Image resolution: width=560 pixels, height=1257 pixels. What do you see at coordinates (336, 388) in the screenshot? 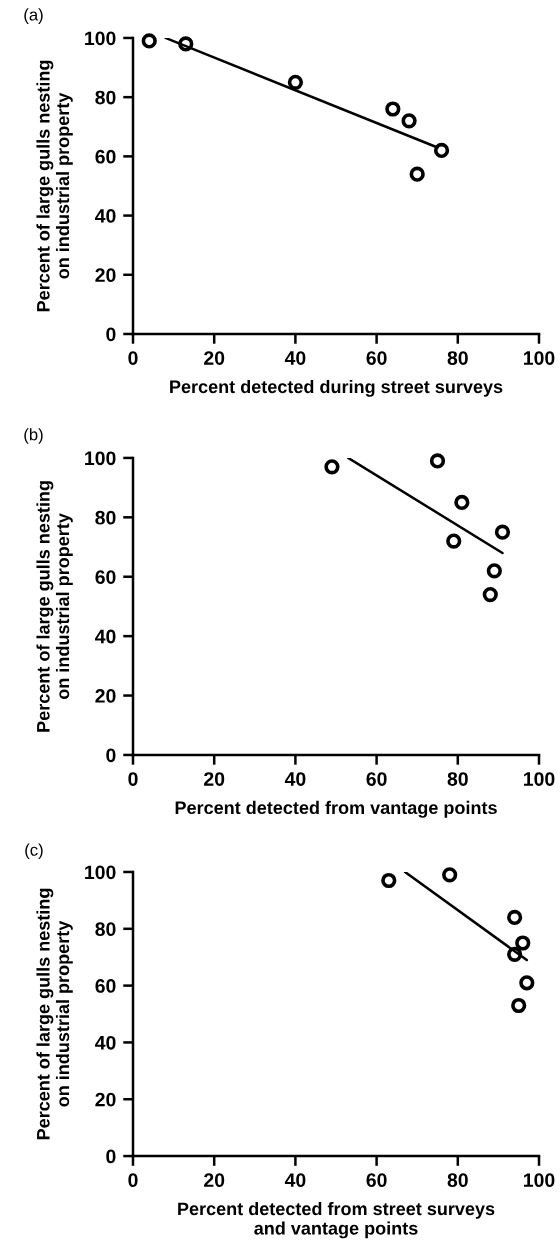
I see `x-axis-title: Percent detected during street surveys` at bounding box center [336, 388].